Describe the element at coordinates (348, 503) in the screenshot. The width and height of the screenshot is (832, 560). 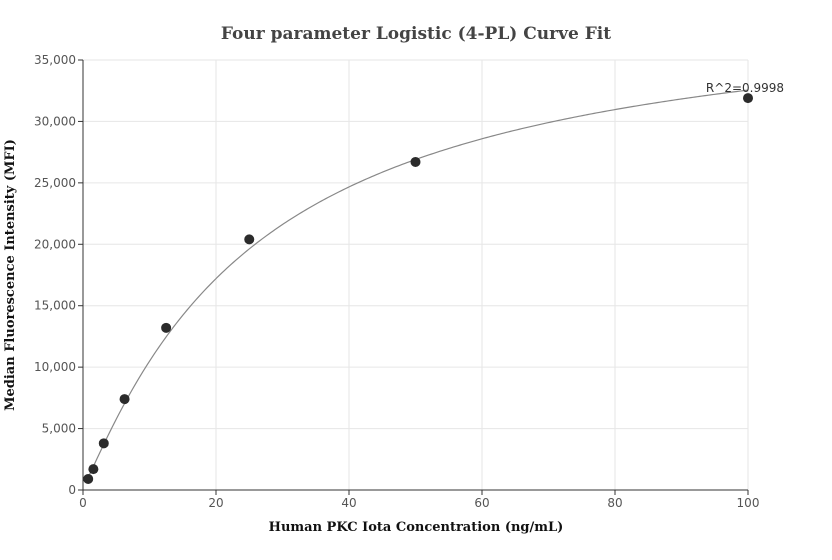
I see `x-tick-label-2: 40` at that location.